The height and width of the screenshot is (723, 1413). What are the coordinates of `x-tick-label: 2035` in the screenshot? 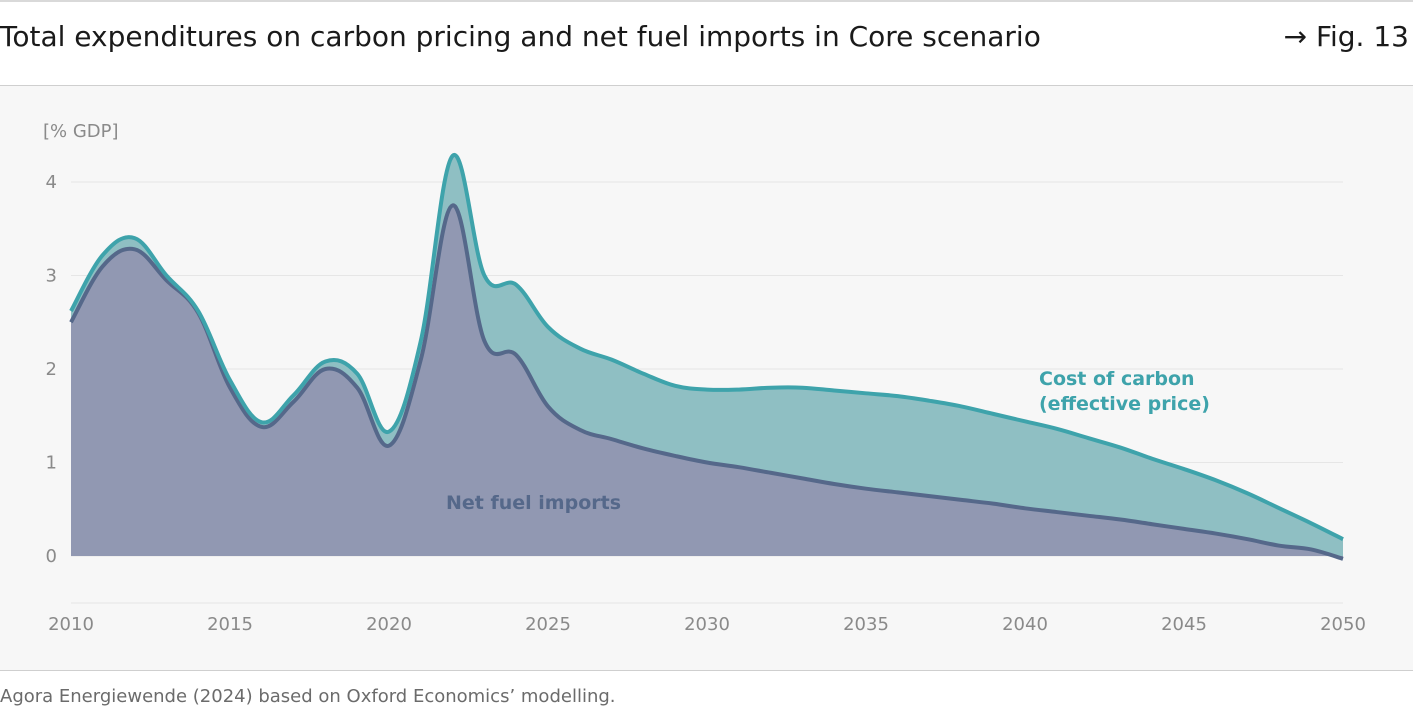 It's located at (866, 624).